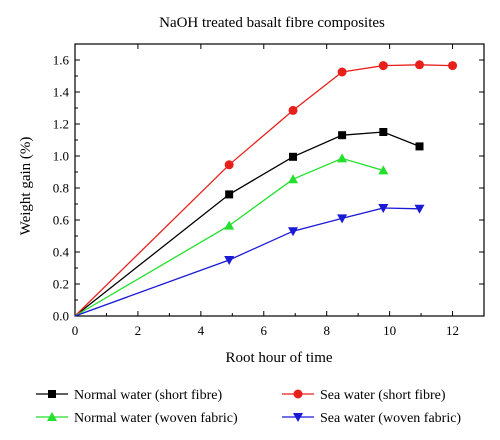 The height and width of the screenshot is (440, 500). Describe the element at coordinates (138, 330) in the screenshot. I see `x-tick-label: 2` at that location.